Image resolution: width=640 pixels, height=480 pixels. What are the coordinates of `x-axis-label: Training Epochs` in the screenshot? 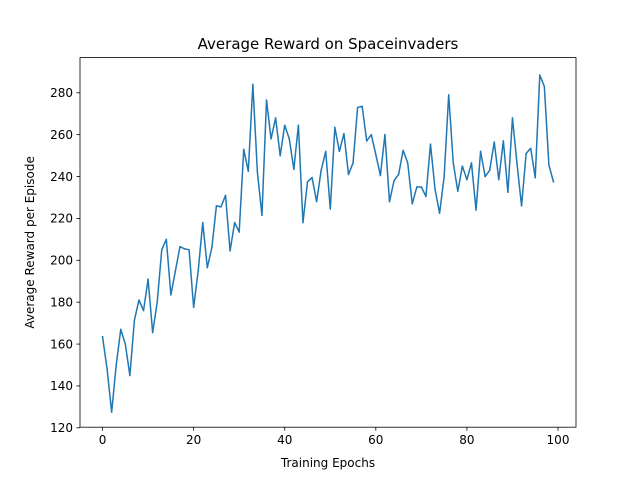 It's located at (327, 463).